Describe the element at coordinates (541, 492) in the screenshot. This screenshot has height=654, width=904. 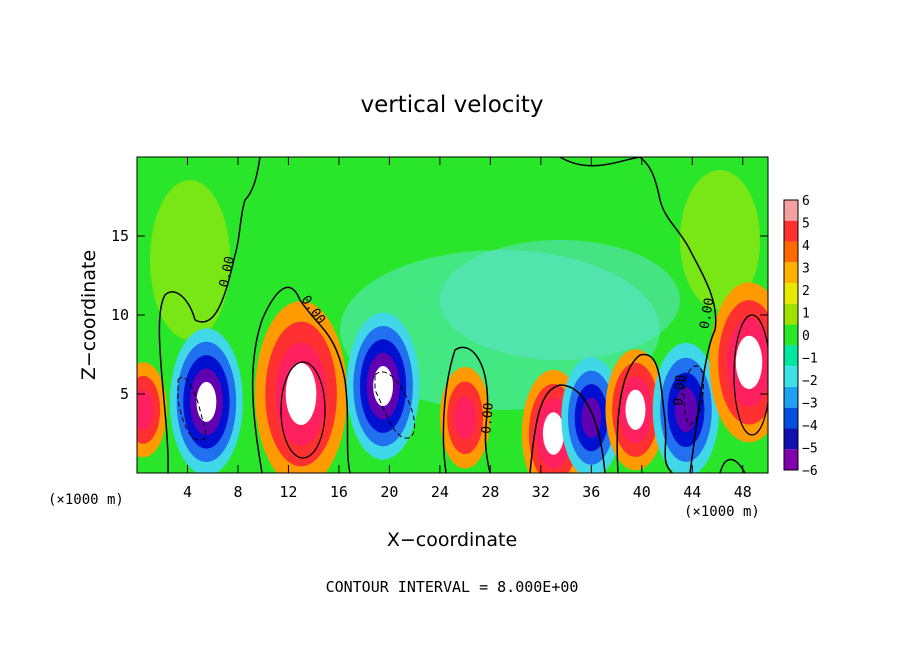
I see `x-tick-label: 32` at that location.